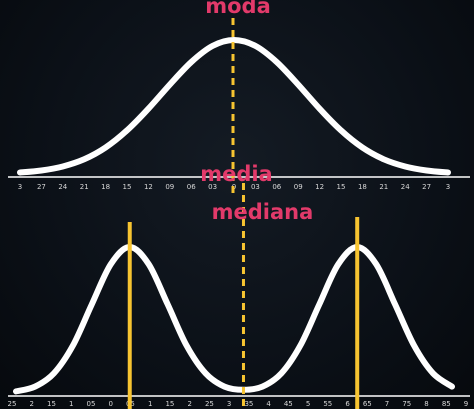 The height and width of the screenshot is (409, 474). What do you see at coordinates (238, 404) in the screenshot?
I see `bottom-tick-labels: 252151050051152253354455556657758859` at bounding box center [238, 404].